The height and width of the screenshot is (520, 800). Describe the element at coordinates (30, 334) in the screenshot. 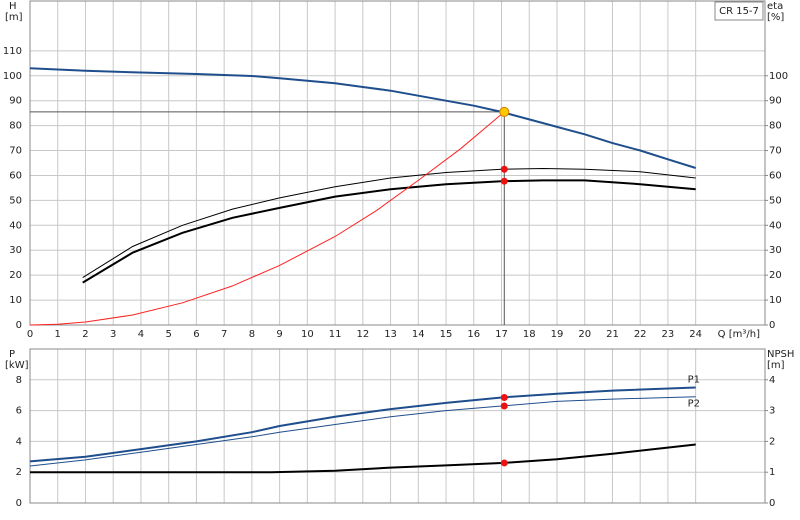

I see `x-tick-label: 0` at that location.